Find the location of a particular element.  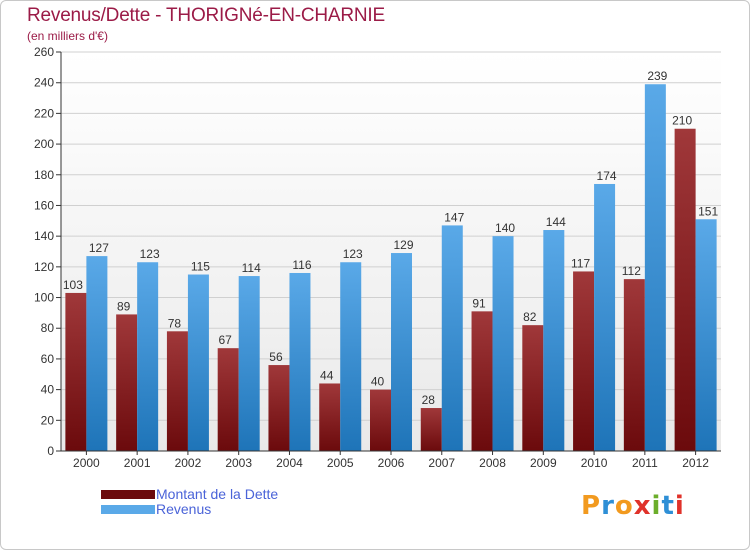

data-label: 44 is located at coordinates (327, 375).